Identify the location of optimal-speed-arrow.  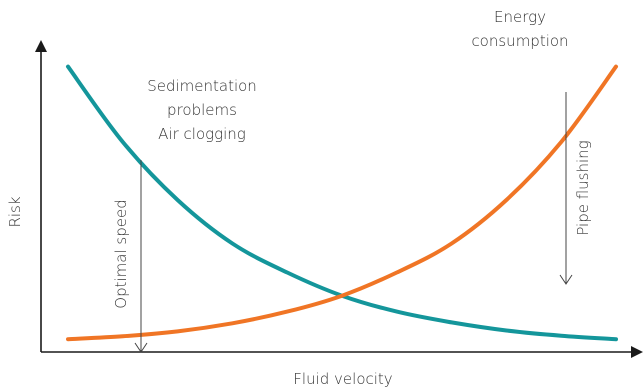
(141, 347).